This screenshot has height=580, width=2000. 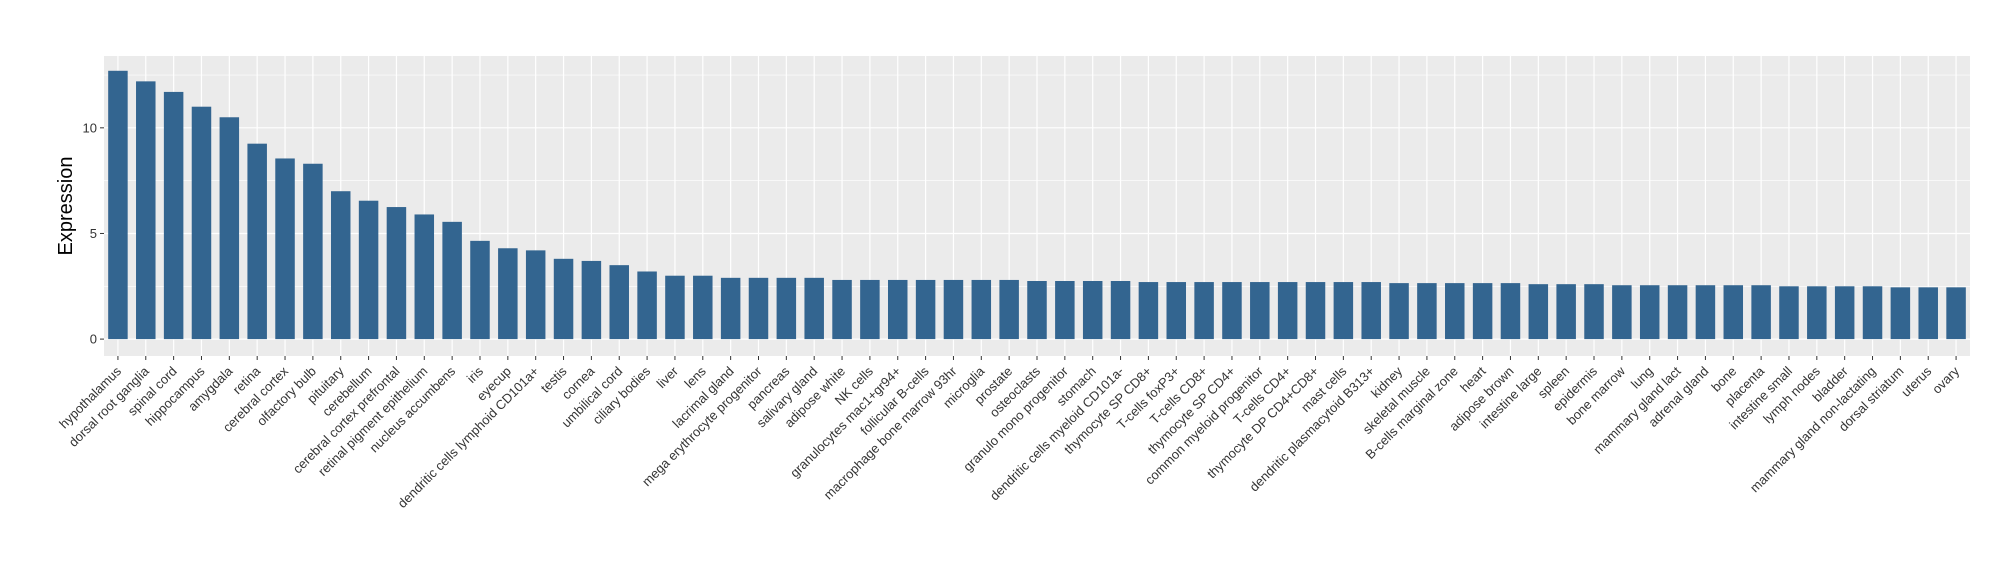 What do you see at coordinates (668, 377) in the screenshot?
I see `x-tick-label: liver` at bounding box center [668, 377].